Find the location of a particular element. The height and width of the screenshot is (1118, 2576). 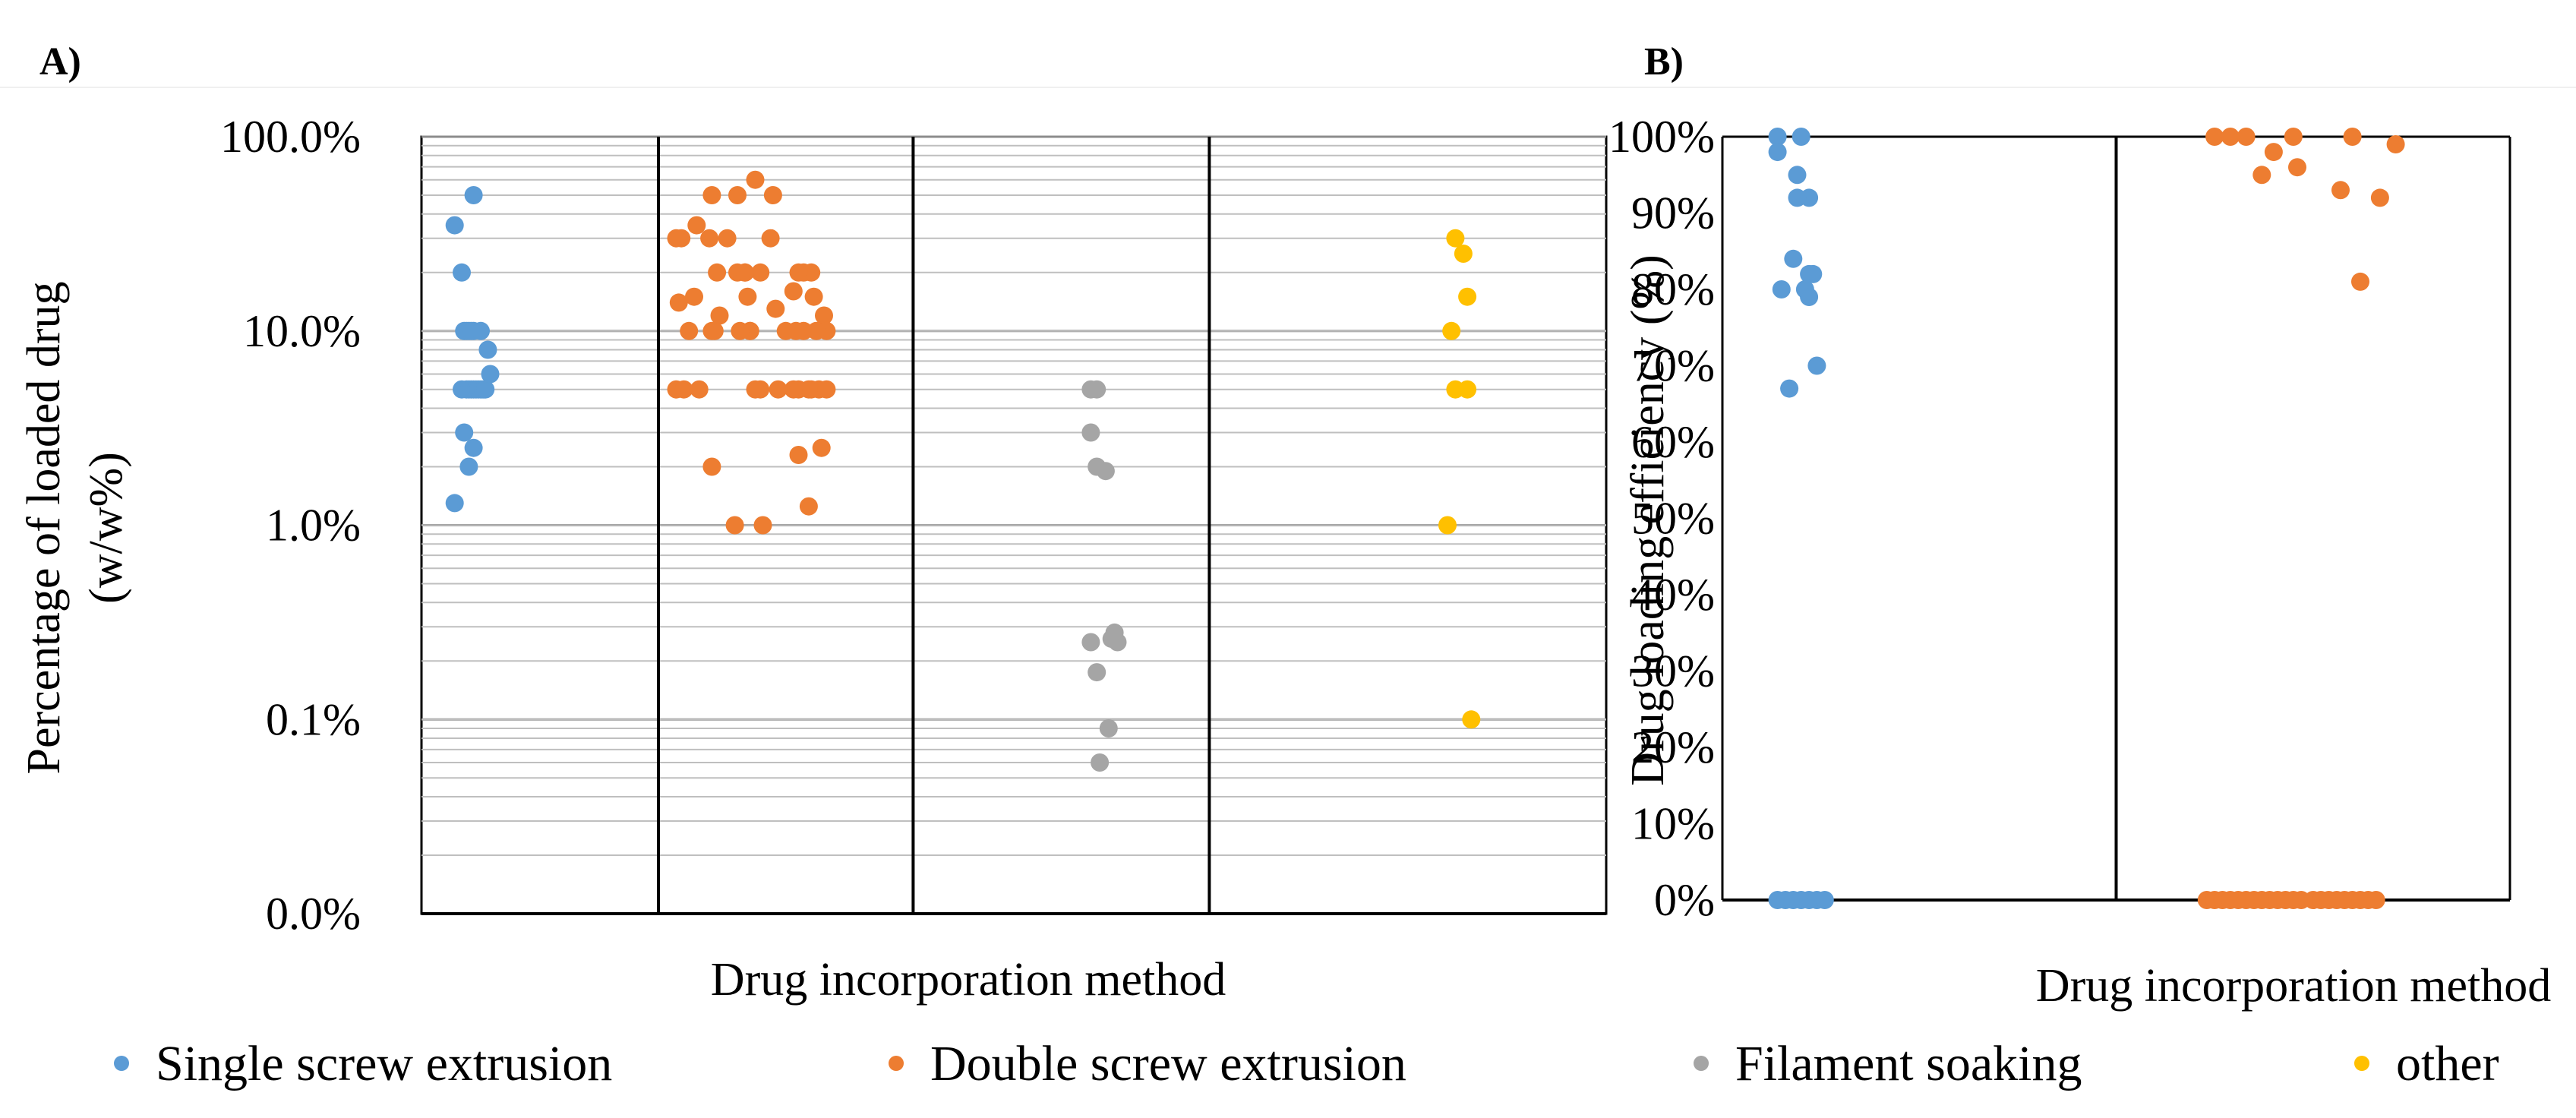

panel-a-y-axis-title-line1: Percentage of loaded drug is located at coordinates (44, 527).